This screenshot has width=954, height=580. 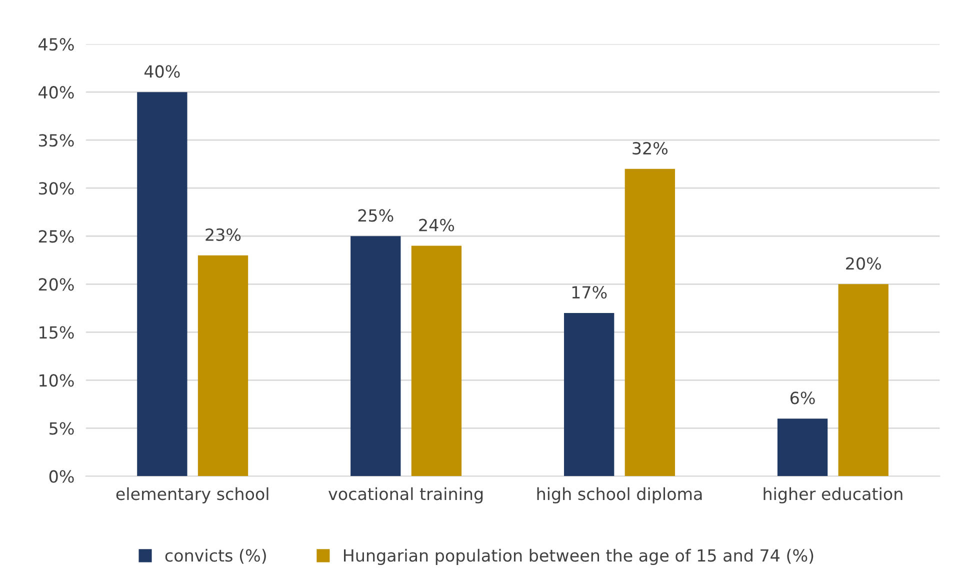 I want to click on data-label: 17%, so click(x=589, y=292).